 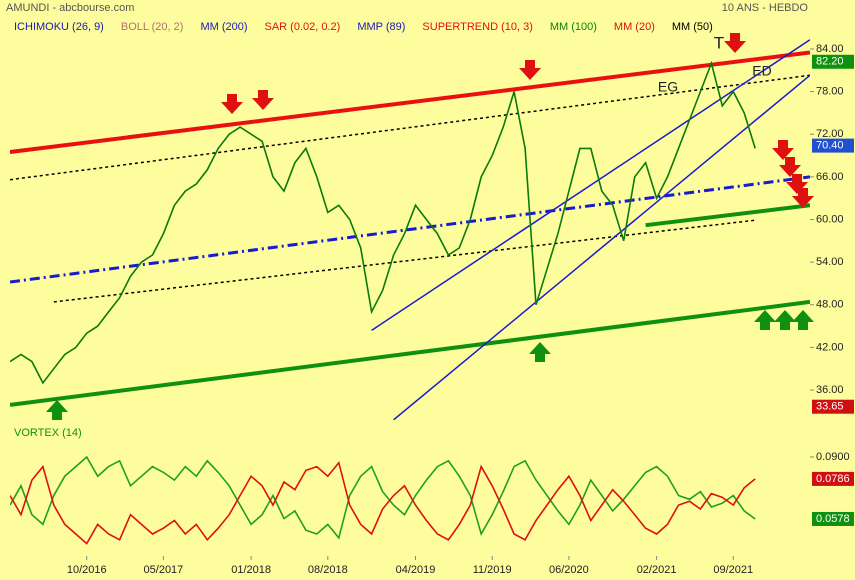 What do you see at coordinates (830, 62) in the screenshot?
I see `price-label: 82.20` at bounding box center [830, 62].